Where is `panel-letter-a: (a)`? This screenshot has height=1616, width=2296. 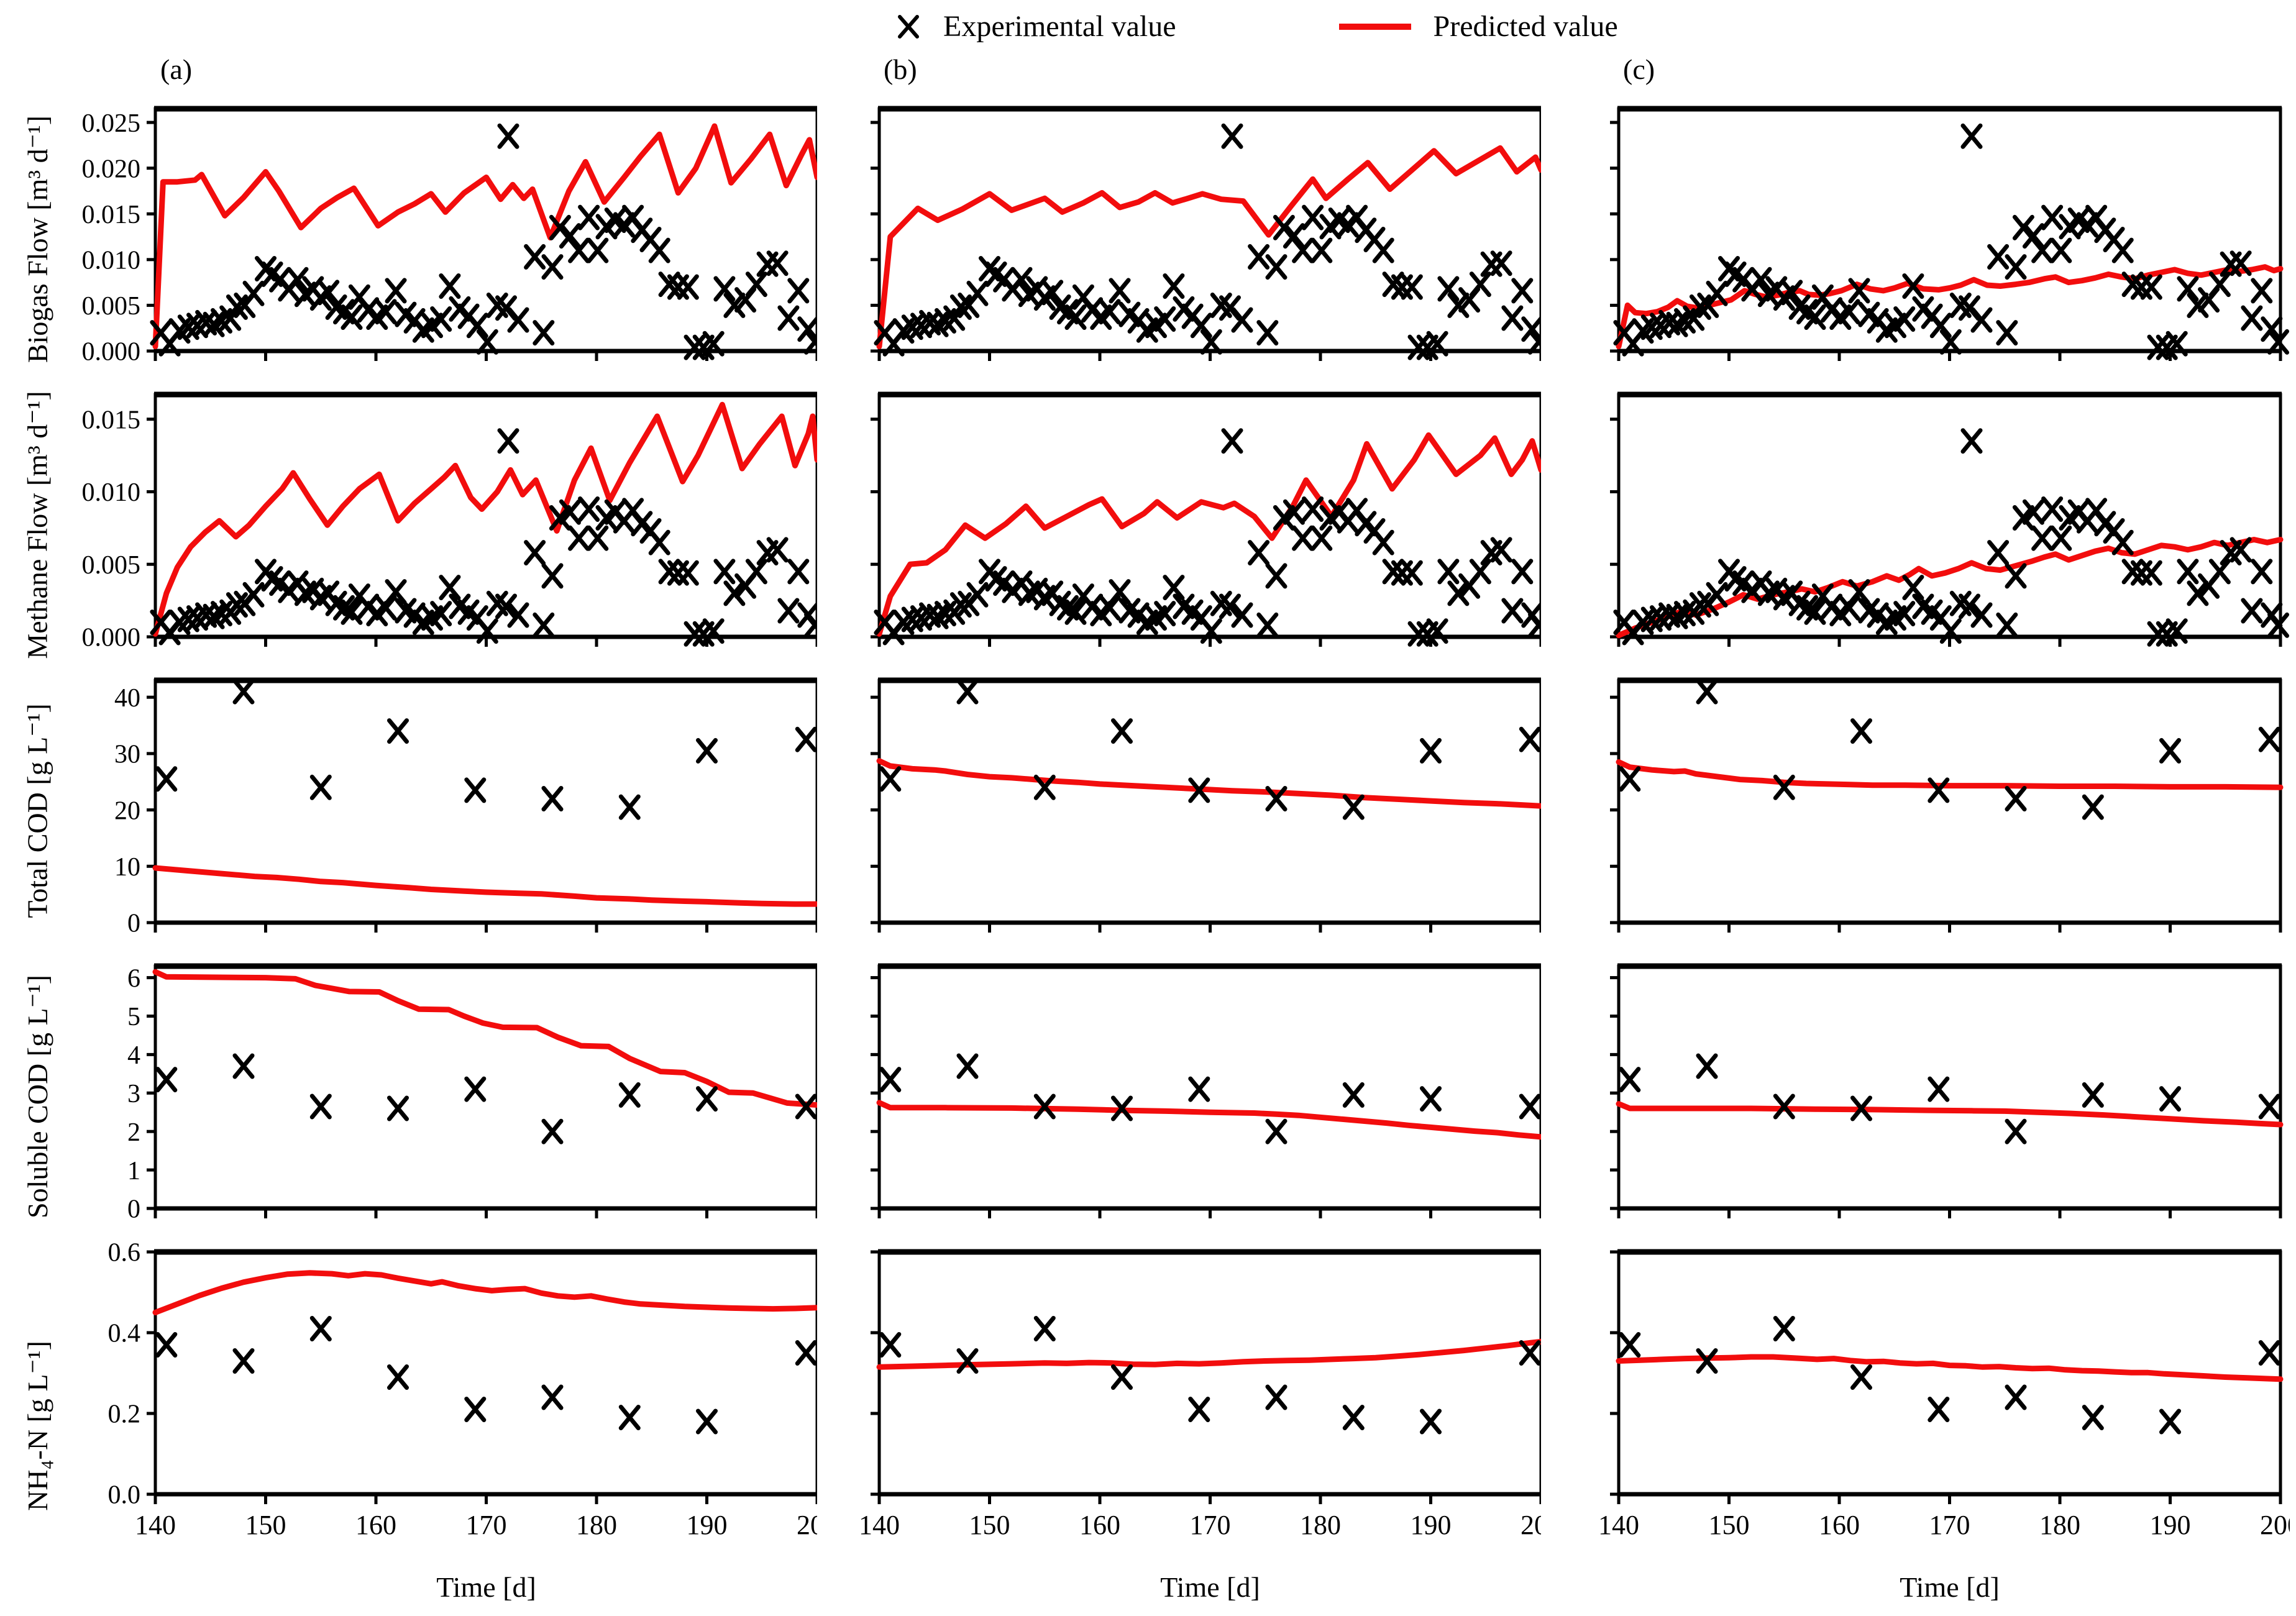 panel-letter-a: (a) is located at coordinates (176, 69).